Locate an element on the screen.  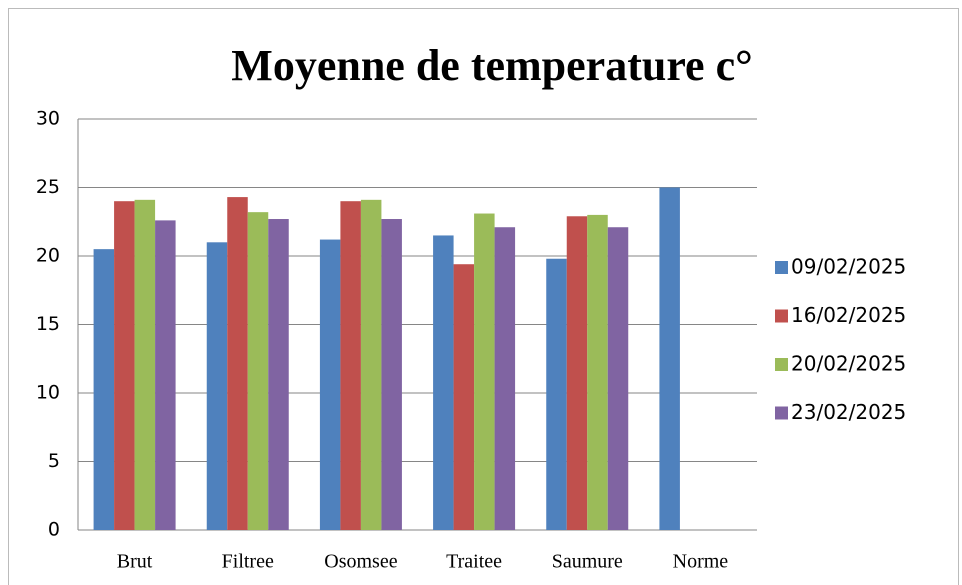
x-tick-label: Traitee is located at coordinates (474, 562).